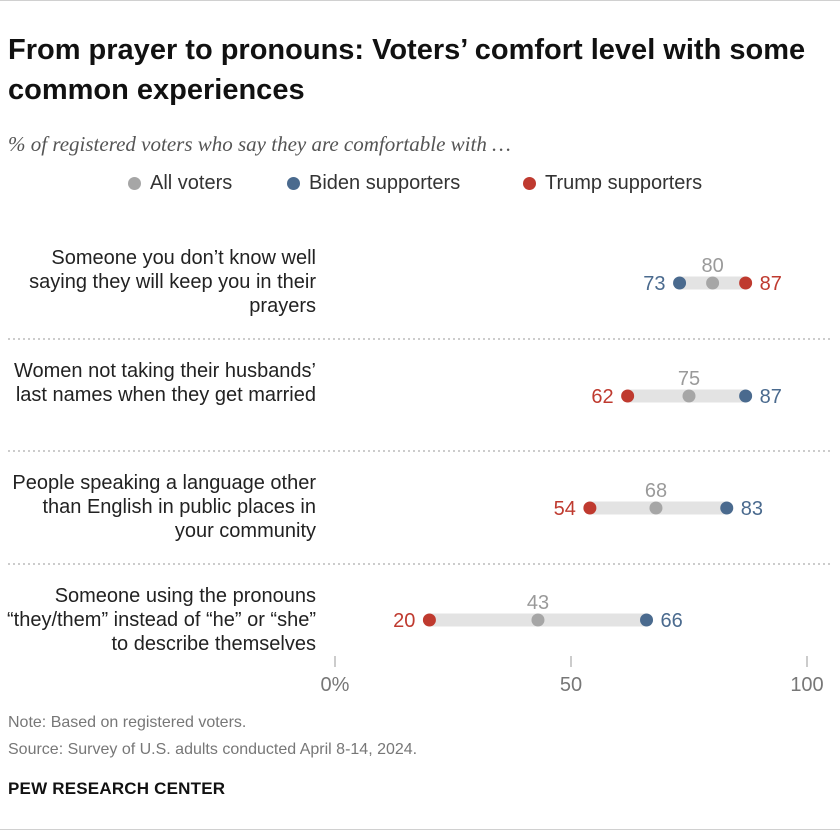 This screenshot has width=840, height=836. What do you see at coordinates (127, 722) in the screenshot?
I see `note-text: Note: Based on registered voters.` at bounding box center [127, 722].